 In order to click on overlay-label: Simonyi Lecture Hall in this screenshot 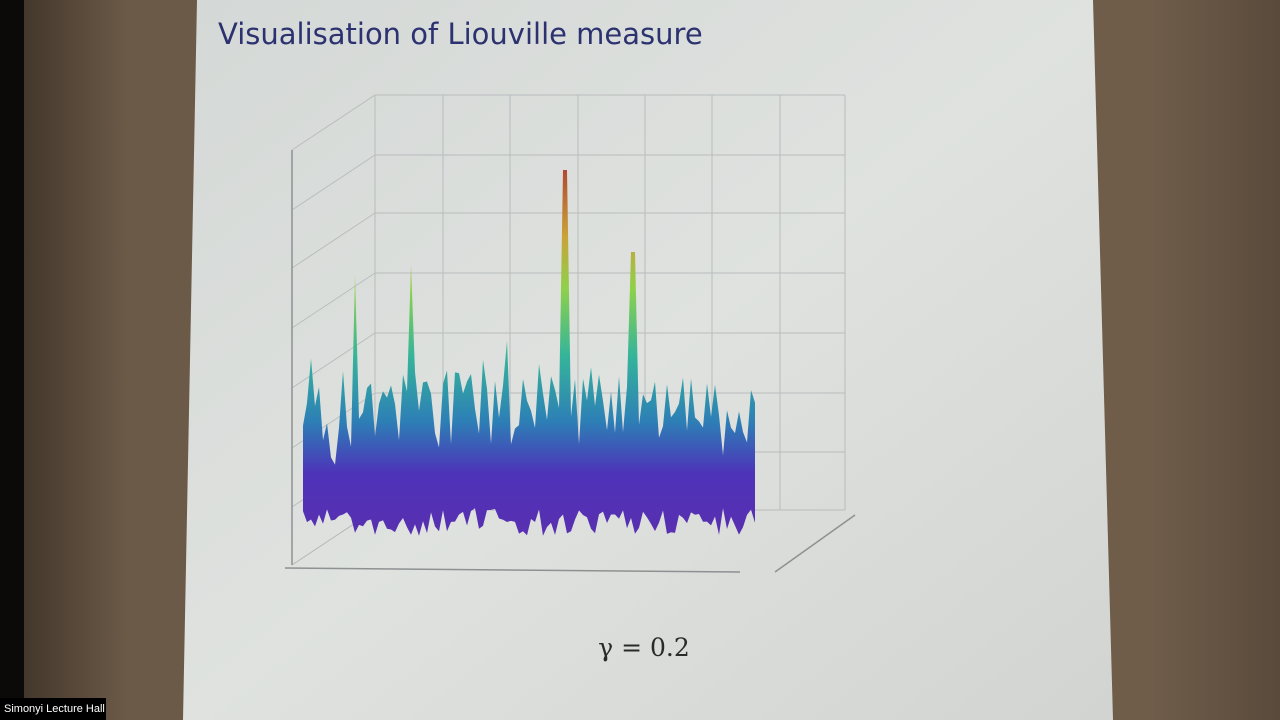, I will do `click(54, 709)`.